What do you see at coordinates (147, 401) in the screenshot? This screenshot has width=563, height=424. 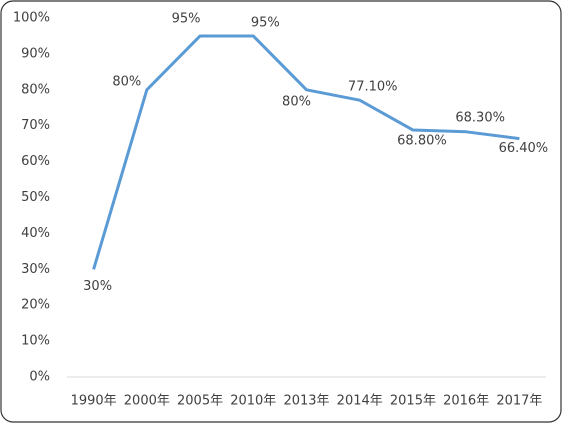 I see `x-tick-label: 2000年` at bounding box center [147, 401].